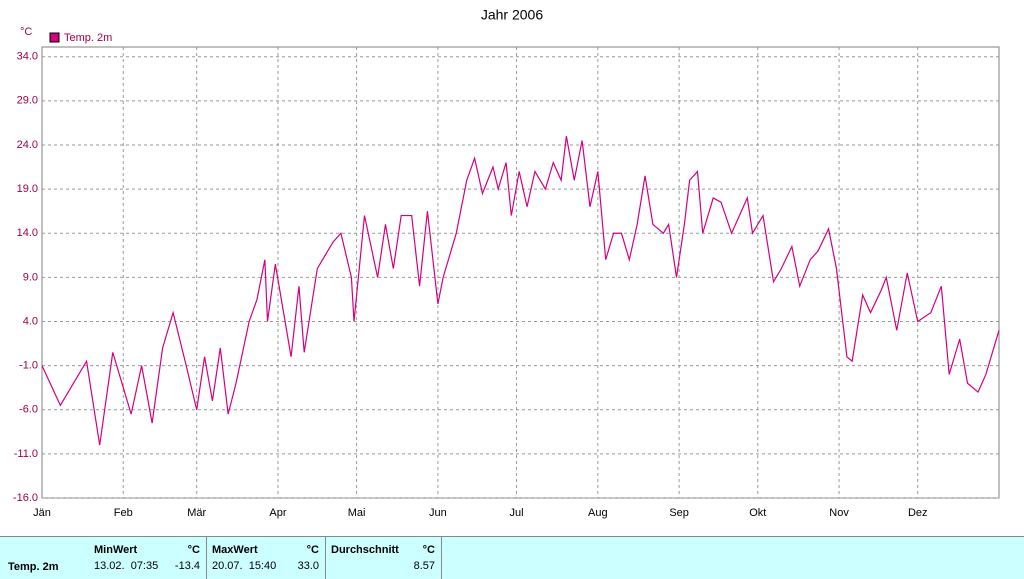 This screenshot has height=579, width=1024. I want to click on y-tick-label: -1.0, so click(28, 366).